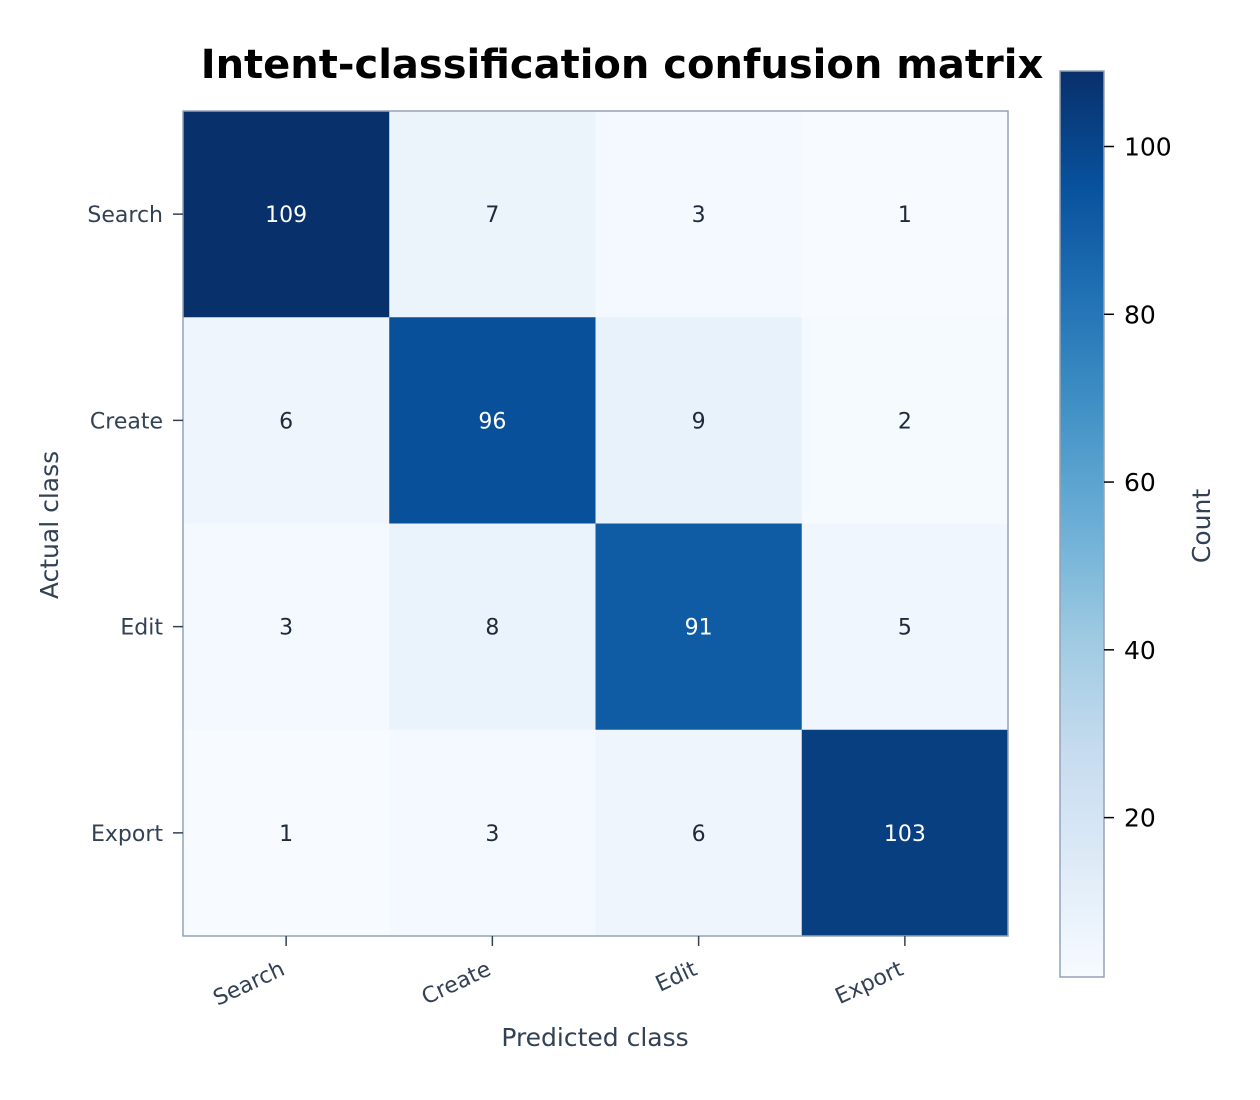 The image size is (1260, 1100). I want to click on cell-create-create, so click(492, 420).